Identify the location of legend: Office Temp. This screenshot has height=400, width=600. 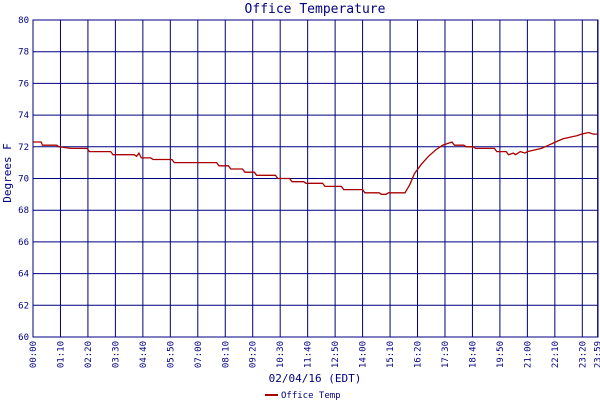
(303, 395).